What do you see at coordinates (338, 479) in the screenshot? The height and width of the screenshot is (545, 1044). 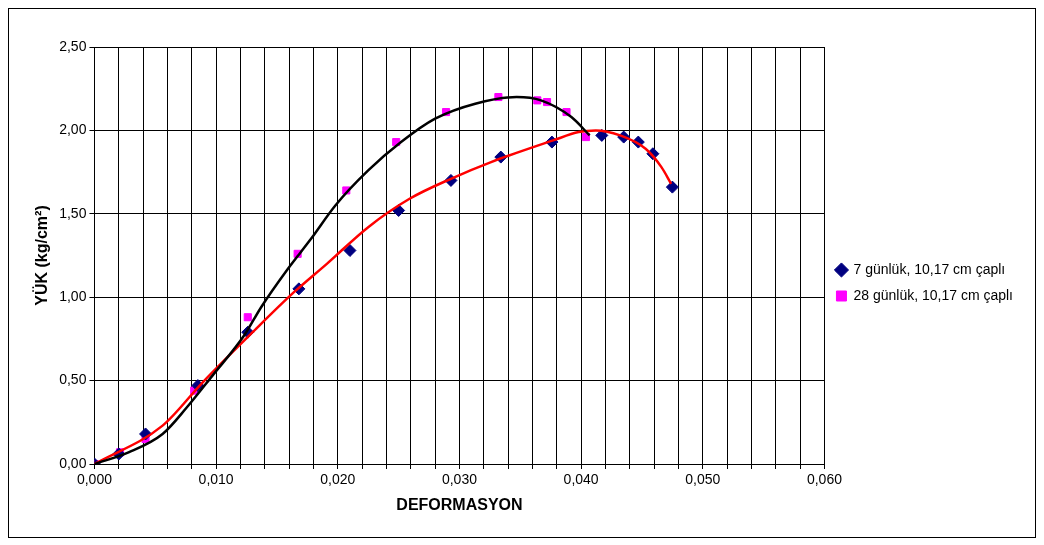 I see `x-tick-label: 0,020` at bounding box center [338, 479].